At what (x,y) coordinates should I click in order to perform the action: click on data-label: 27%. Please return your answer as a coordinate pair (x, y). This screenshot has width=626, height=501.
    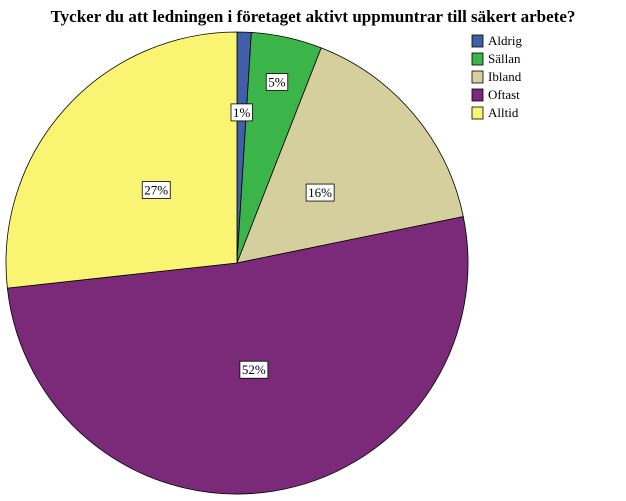
    Looking at the image, I should click on (156, 190).